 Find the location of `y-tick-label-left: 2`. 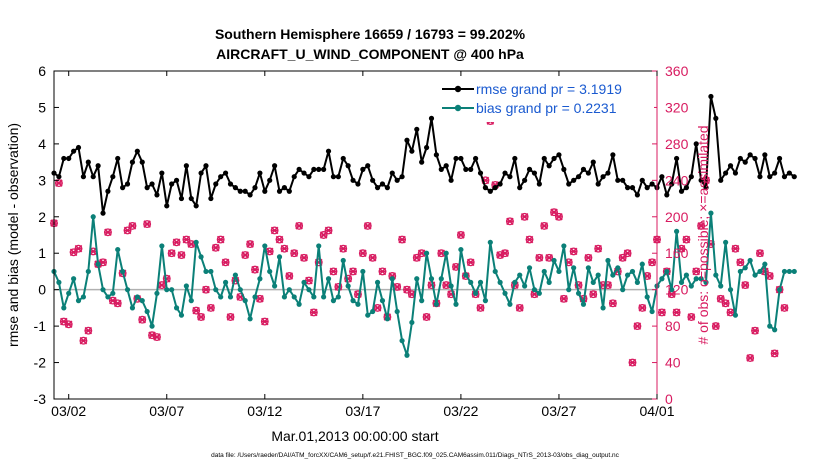

y-tick-label-left: 2 is located at coordinates (42, 217).